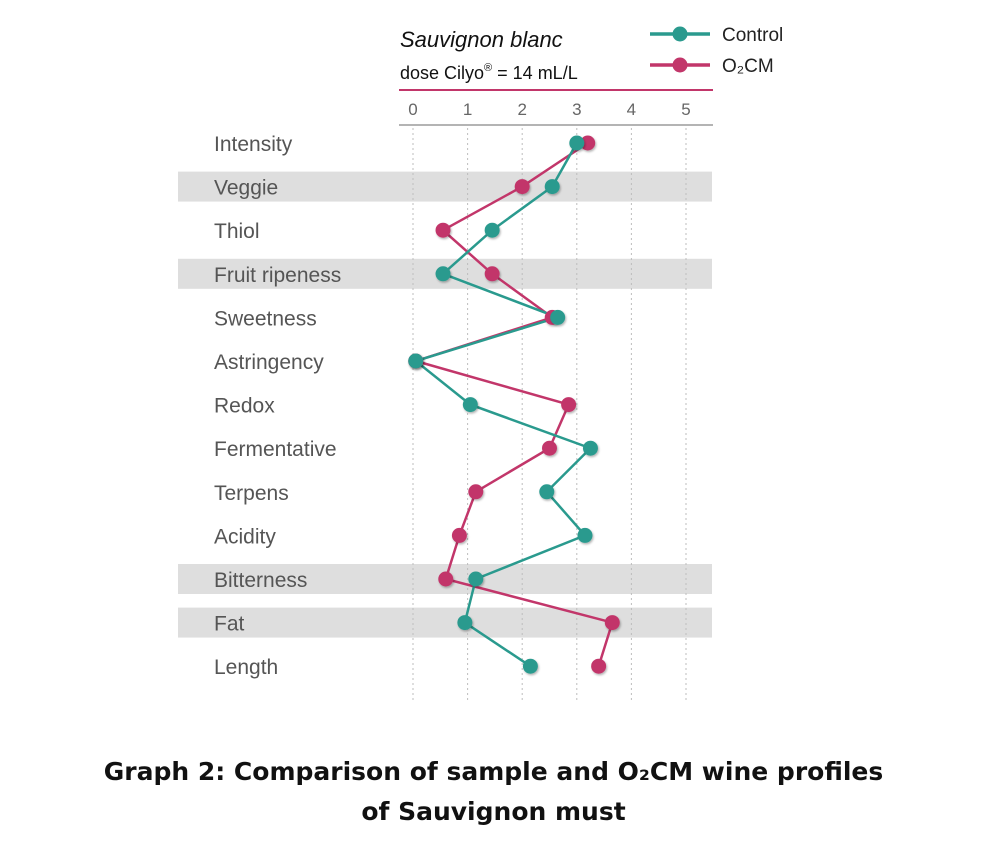  What do you see at coordinates (631, 109) in the screenshot?
I see `x-tick-label: 4` at bounding box center [631, 109].